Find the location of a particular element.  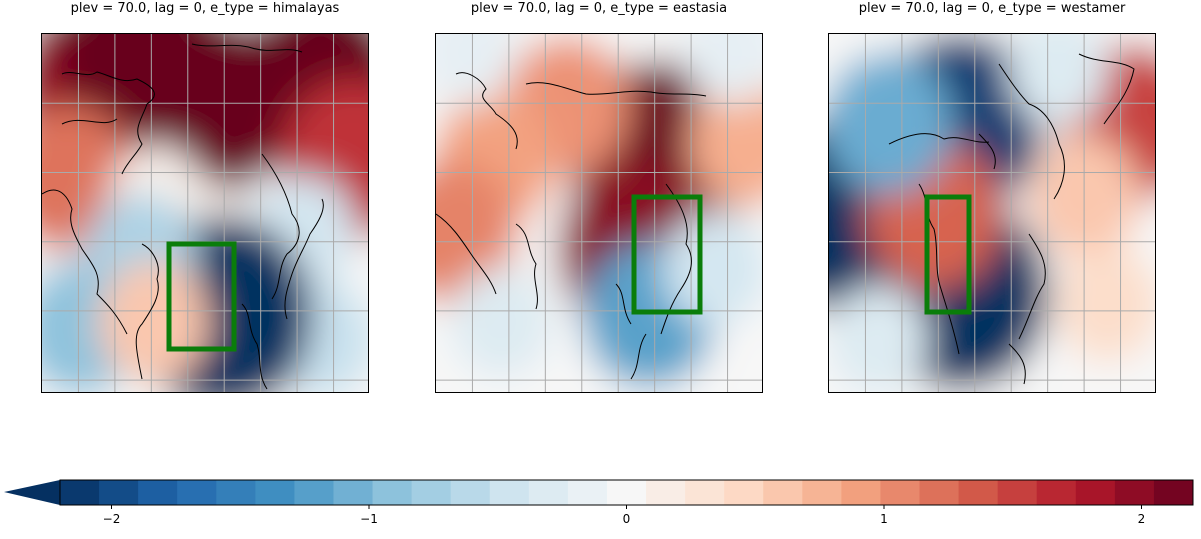

colorbar-tick-label: −2 is located at coordinates (111, 519).